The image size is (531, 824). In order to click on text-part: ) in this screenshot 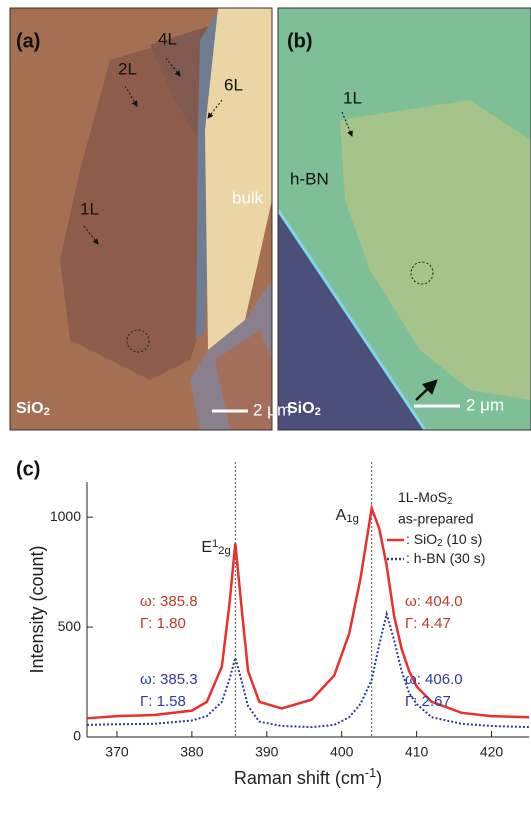, I will do `click(379, 778)`.